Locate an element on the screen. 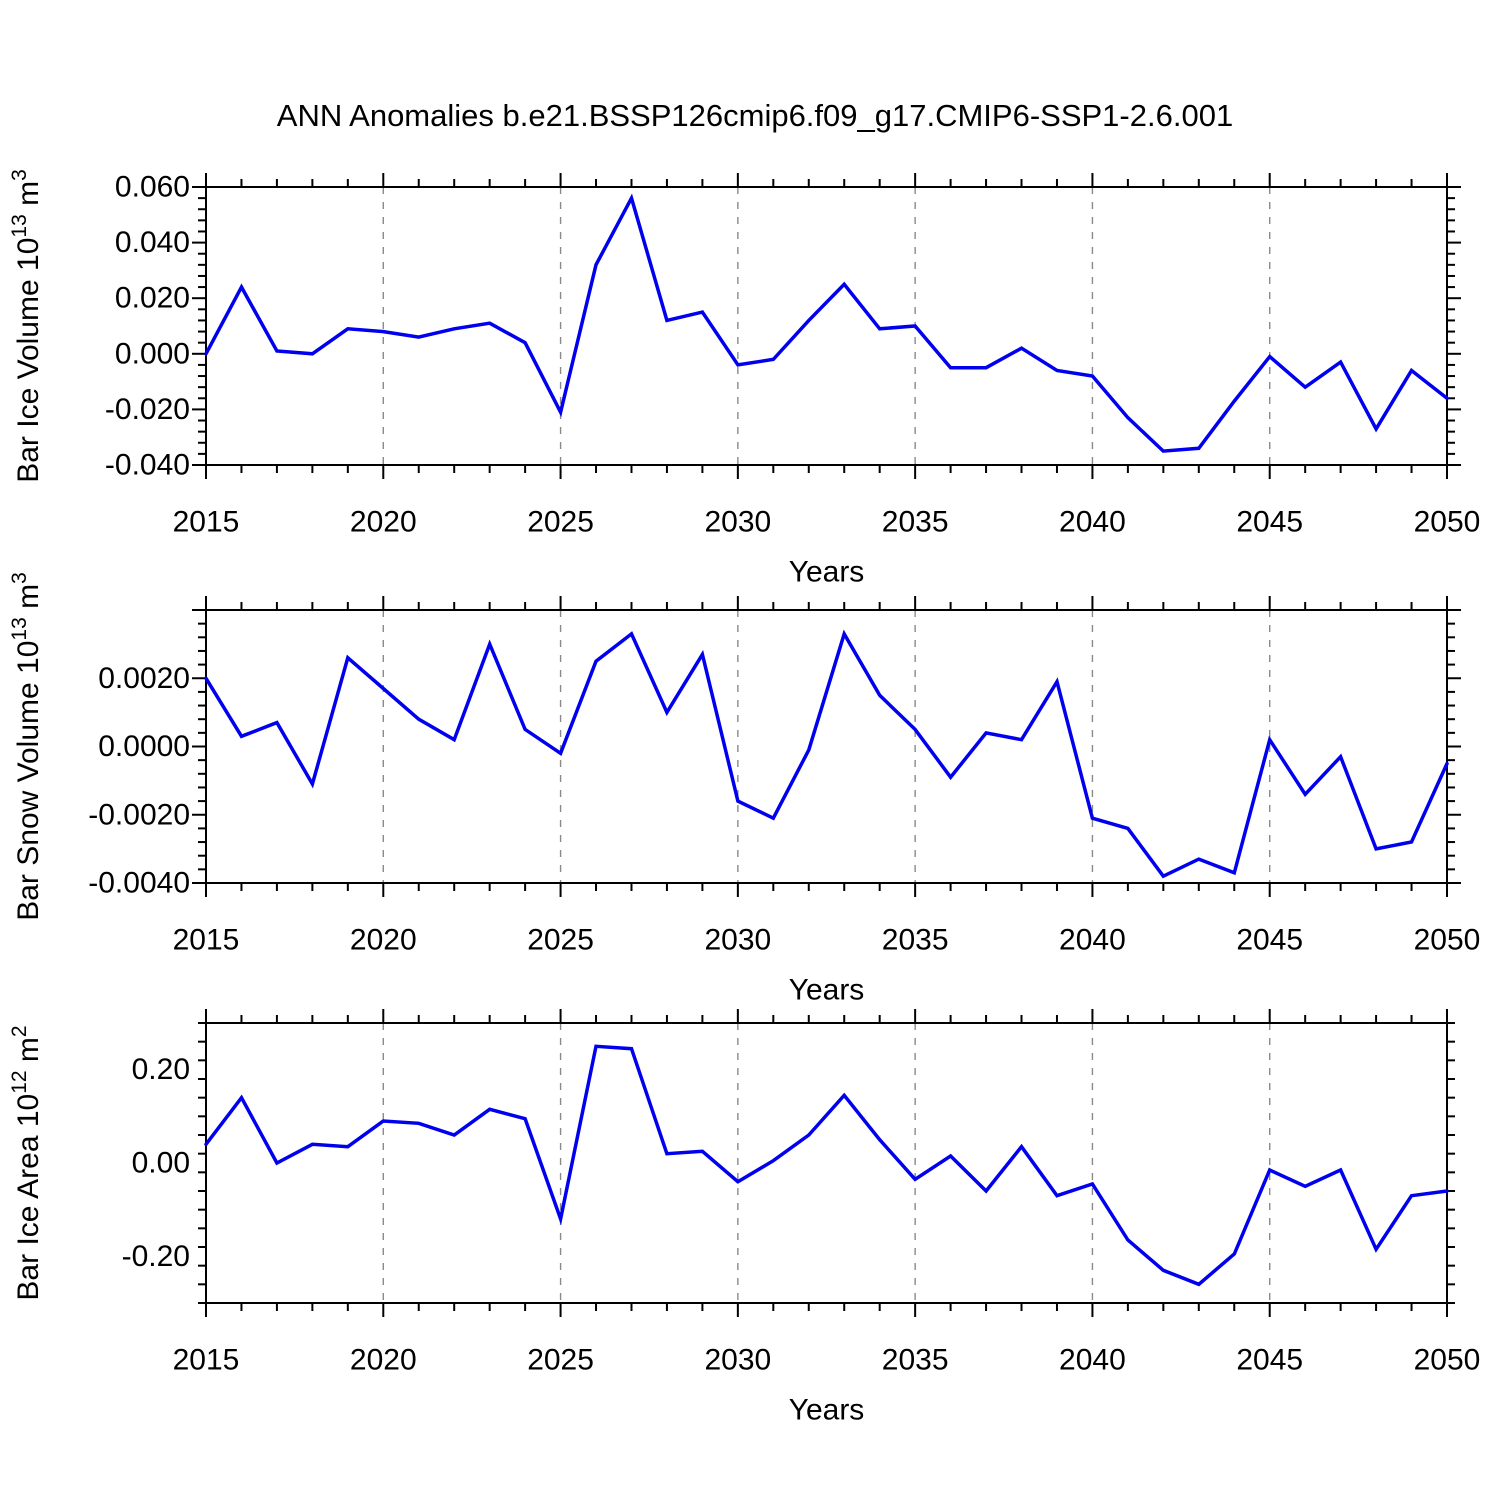 This screenshot has width=1500, height=1500. y-tick-label: 0.00 is located at coordinates (161, 1163).